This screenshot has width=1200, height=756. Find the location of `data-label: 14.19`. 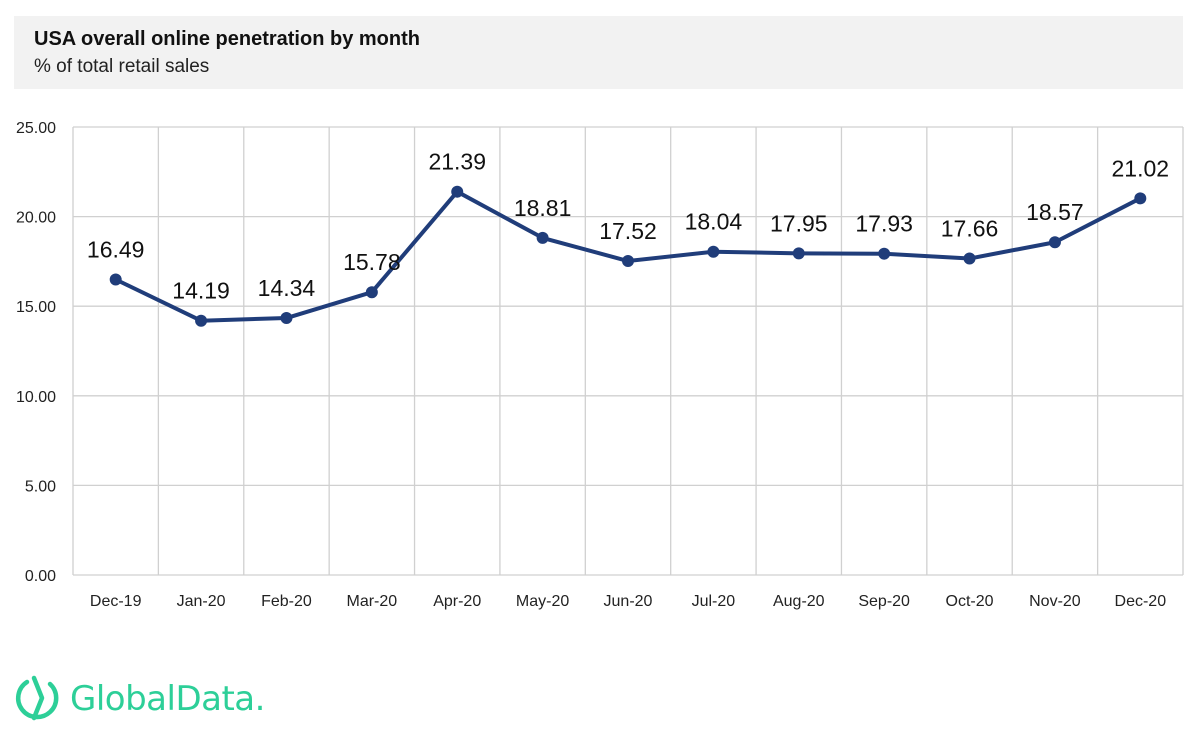

data-label: 14.19 is located at coordinates (201, 291).